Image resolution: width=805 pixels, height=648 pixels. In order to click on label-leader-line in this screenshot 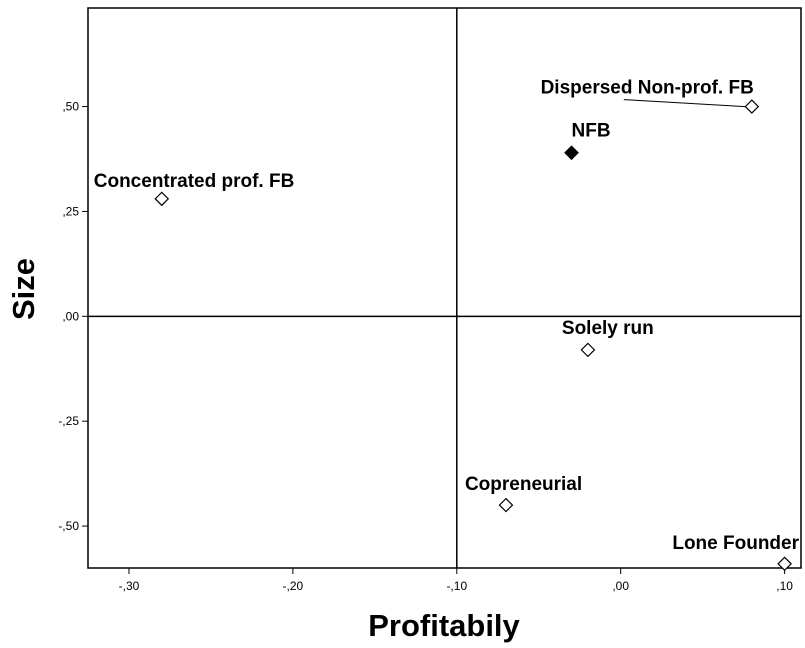, I will do `click(684, 103)`.